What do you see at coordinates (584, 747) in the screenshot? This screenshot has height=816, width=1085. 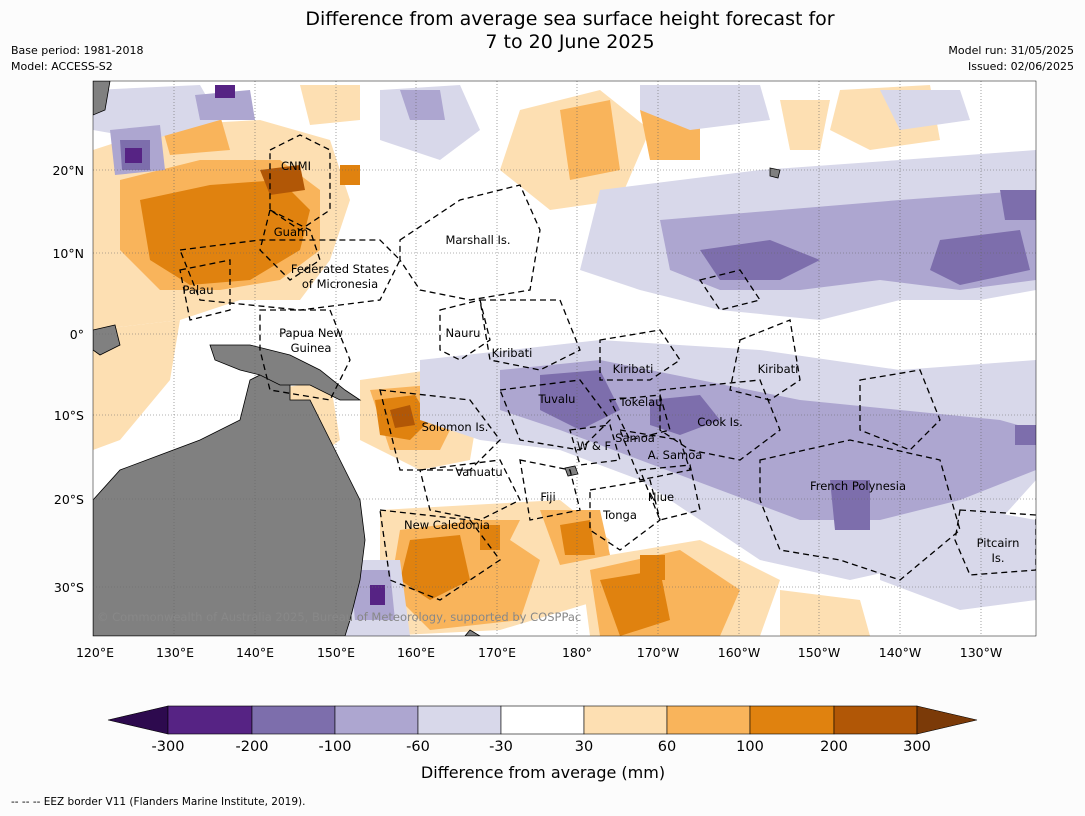 I see `colorbar-tick: 30` at bounding box center [584, 747].